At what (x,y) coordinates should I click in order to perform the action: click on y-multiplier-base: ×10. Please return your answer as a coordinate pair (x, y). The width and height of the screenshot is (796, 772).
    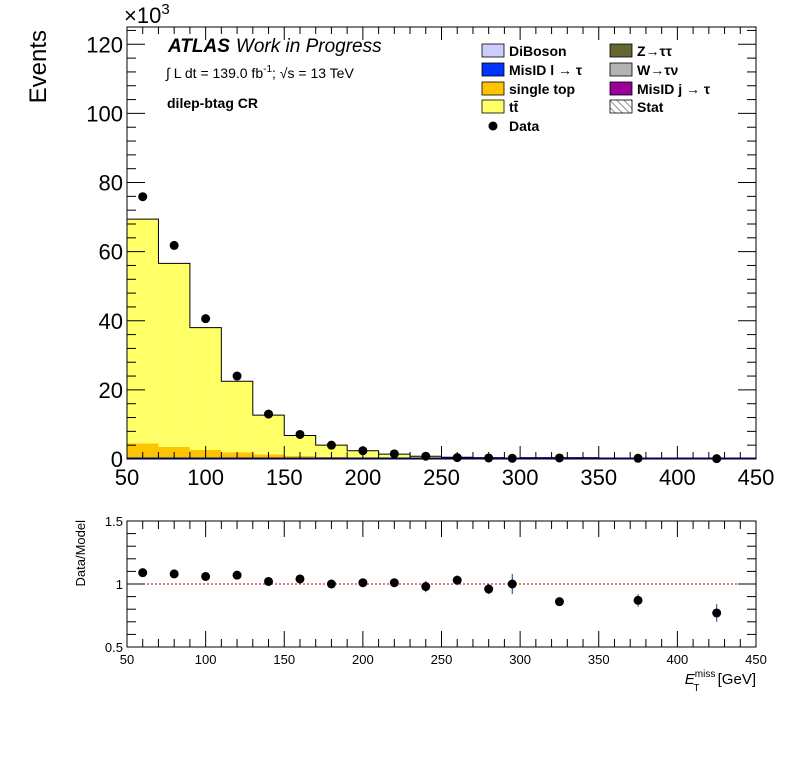
    Looking at the image, I should click on (142, 15).